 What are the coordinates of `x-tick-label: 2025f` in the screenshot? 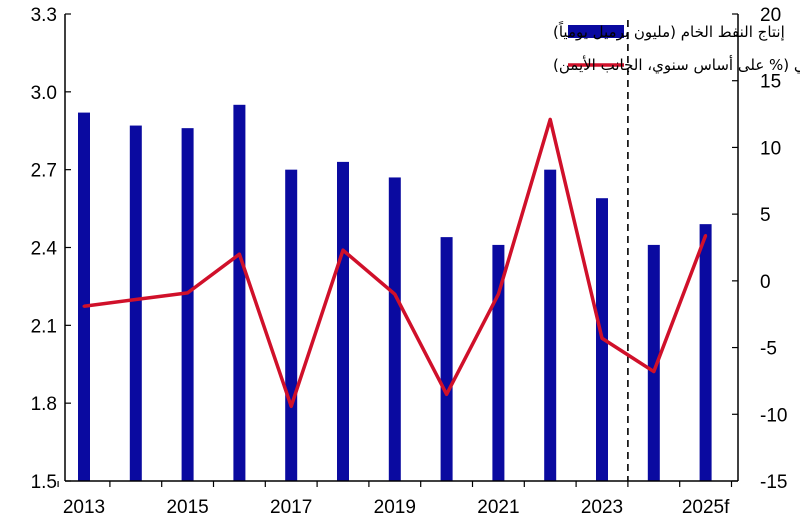 It's located at (706, 507).